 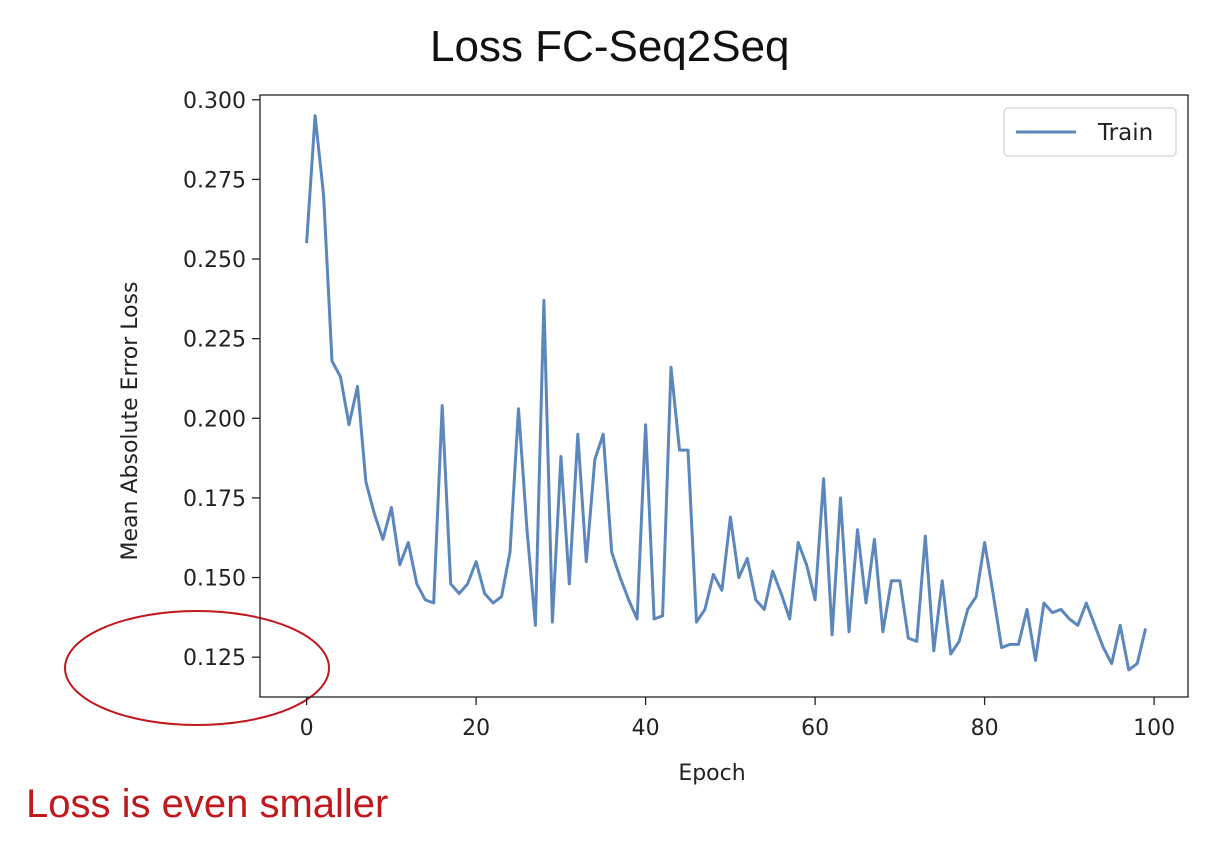 What do you see at coordinates (214, 340) in the screenshot?
I see `y-tick-label: 0.225` at bounding box center [214, 340].